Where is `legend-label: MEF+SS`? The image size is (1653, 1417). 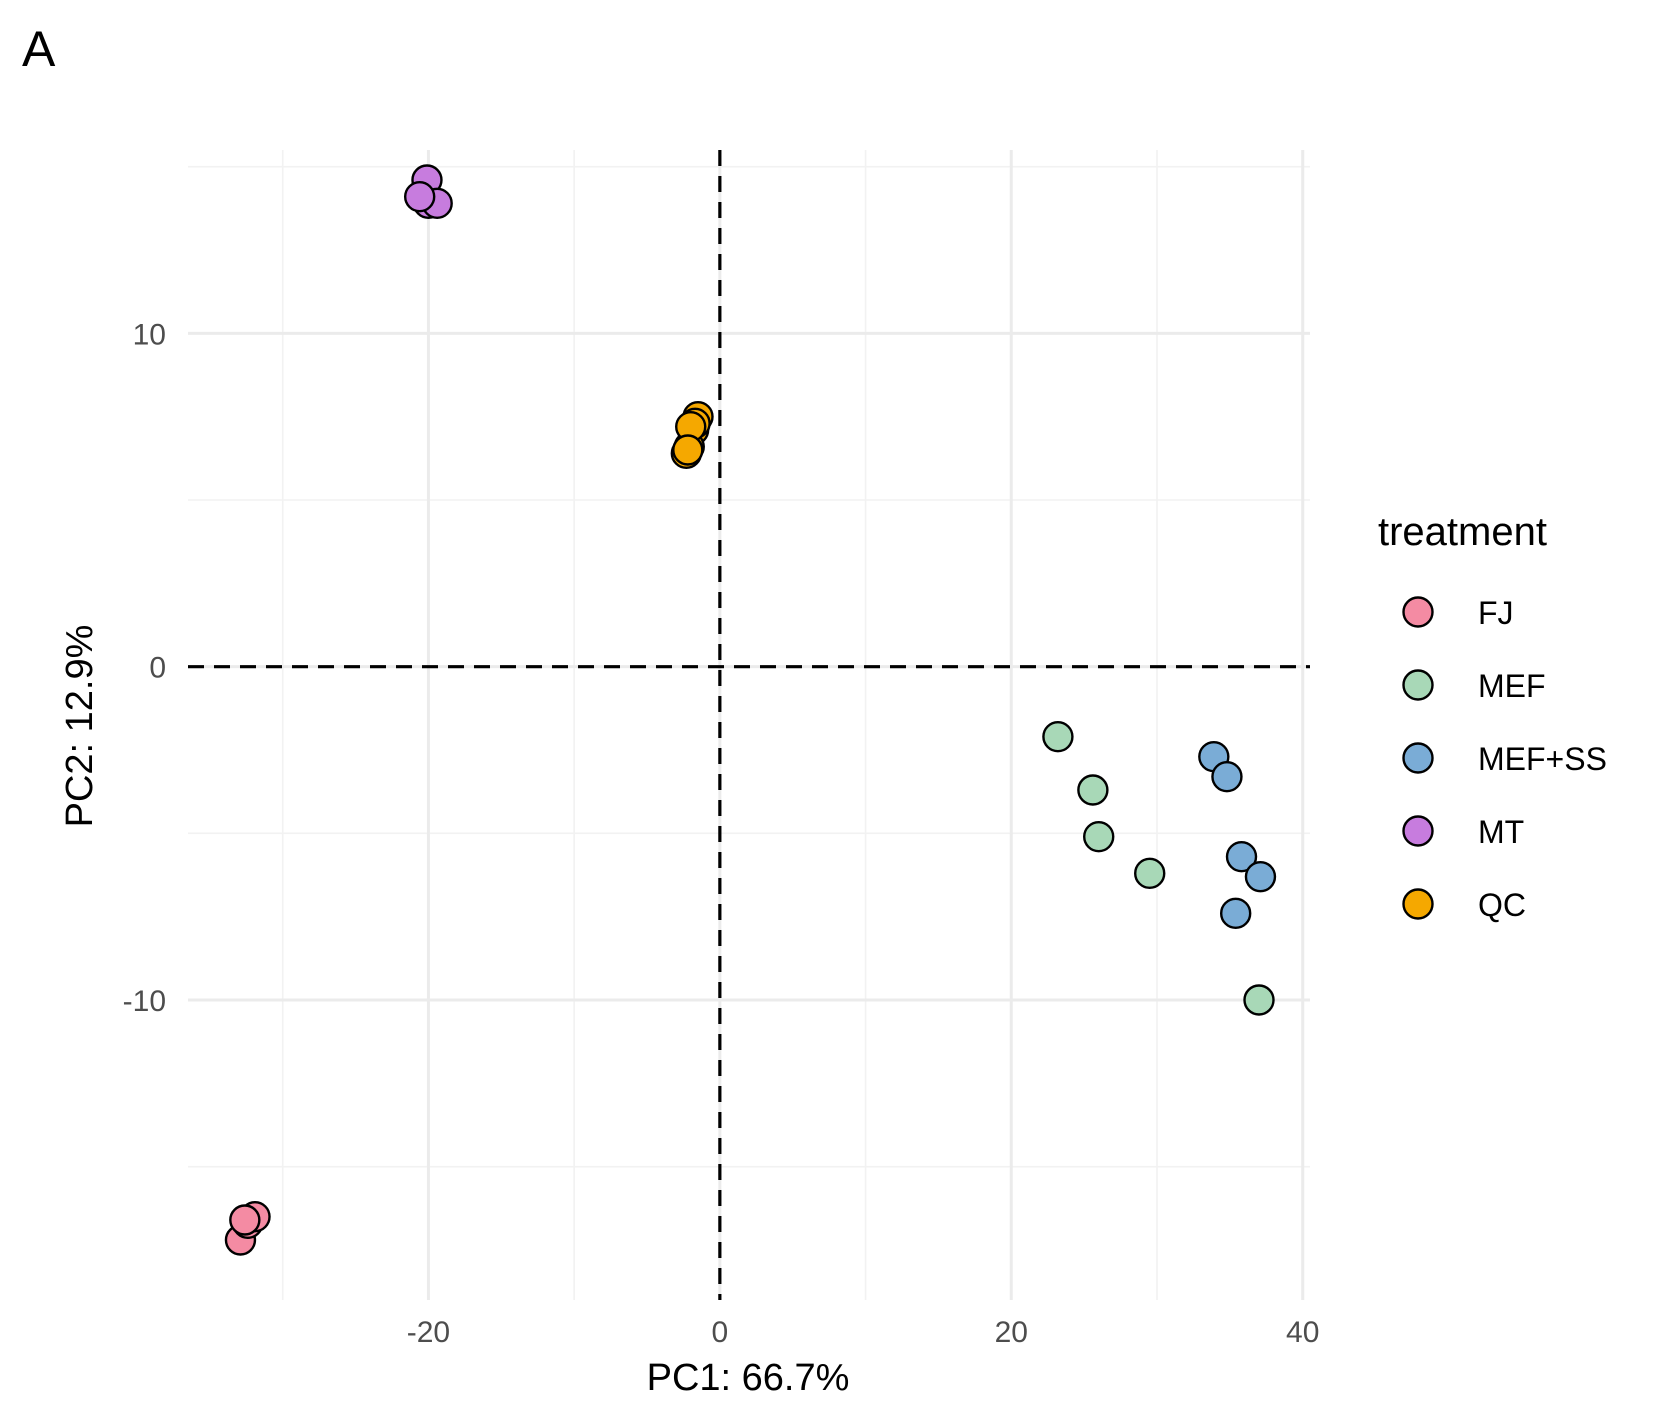
legend-label: MEF+SS is located at coordinates (1542, 759).